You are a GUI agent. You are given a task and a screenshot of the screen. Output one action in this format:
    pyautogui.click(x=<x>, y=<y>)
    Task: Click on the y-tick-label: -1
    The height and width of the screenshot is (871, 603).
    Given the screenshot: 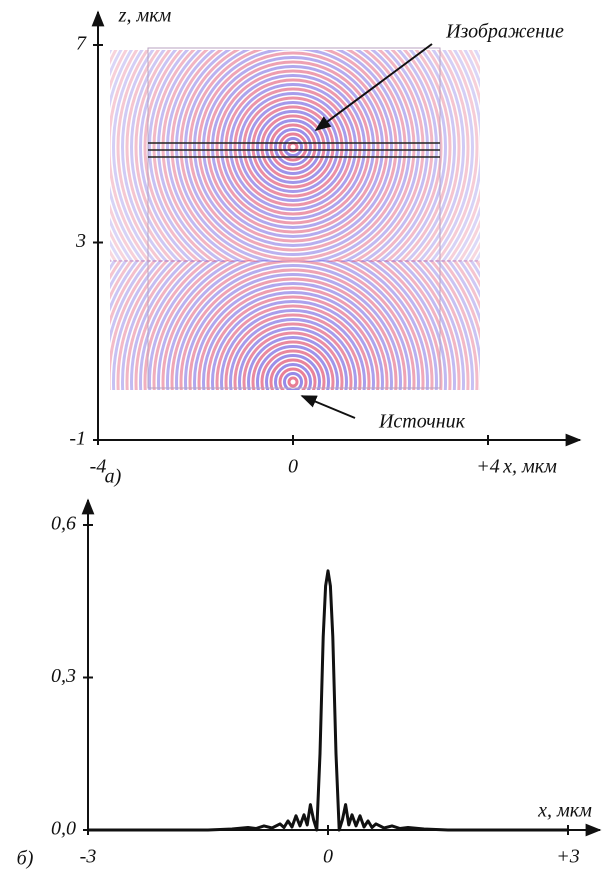 What is the action you would take?
    pyautogui.click(x=77, y=439)
    